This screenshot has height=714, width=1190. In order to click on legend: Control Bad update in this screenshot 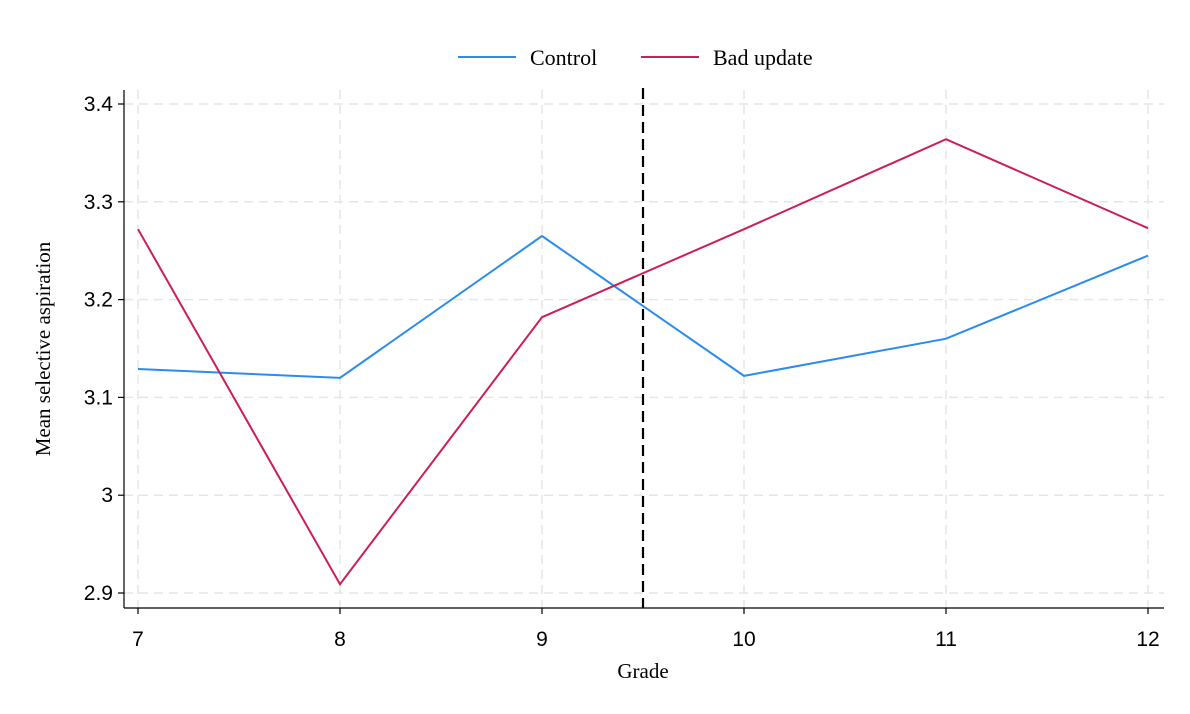, I will do `click(635, 57)`.